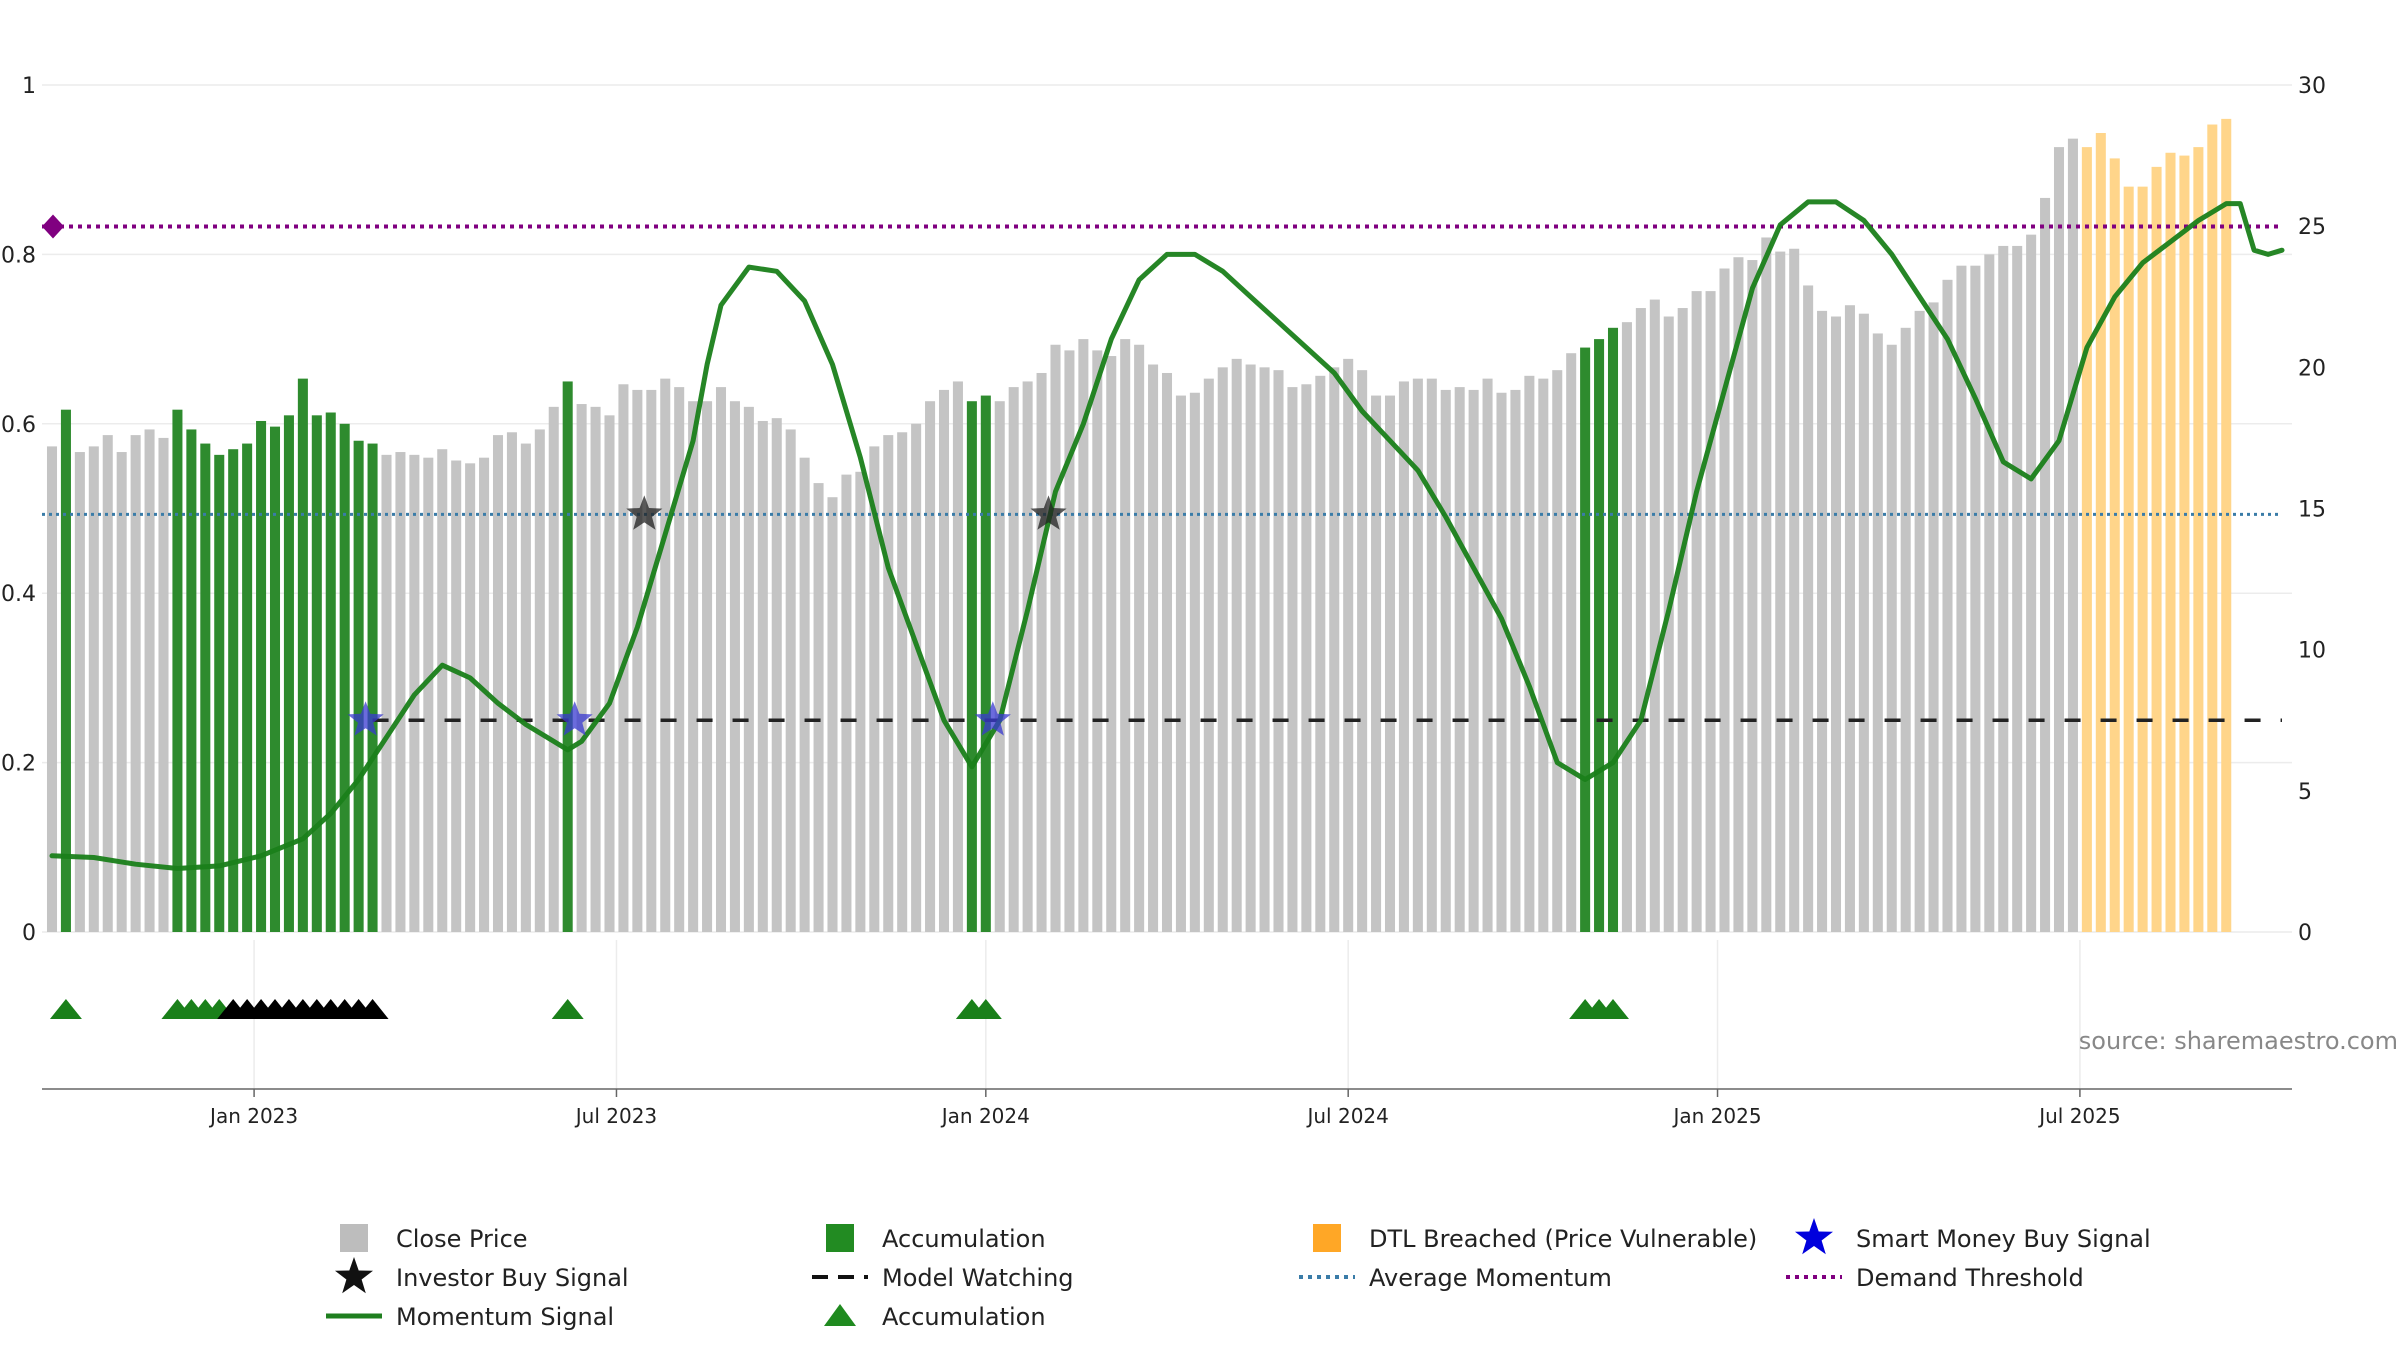  I want to click on x-axis-tick-label: Jul 2025, so click(2078, 1116).